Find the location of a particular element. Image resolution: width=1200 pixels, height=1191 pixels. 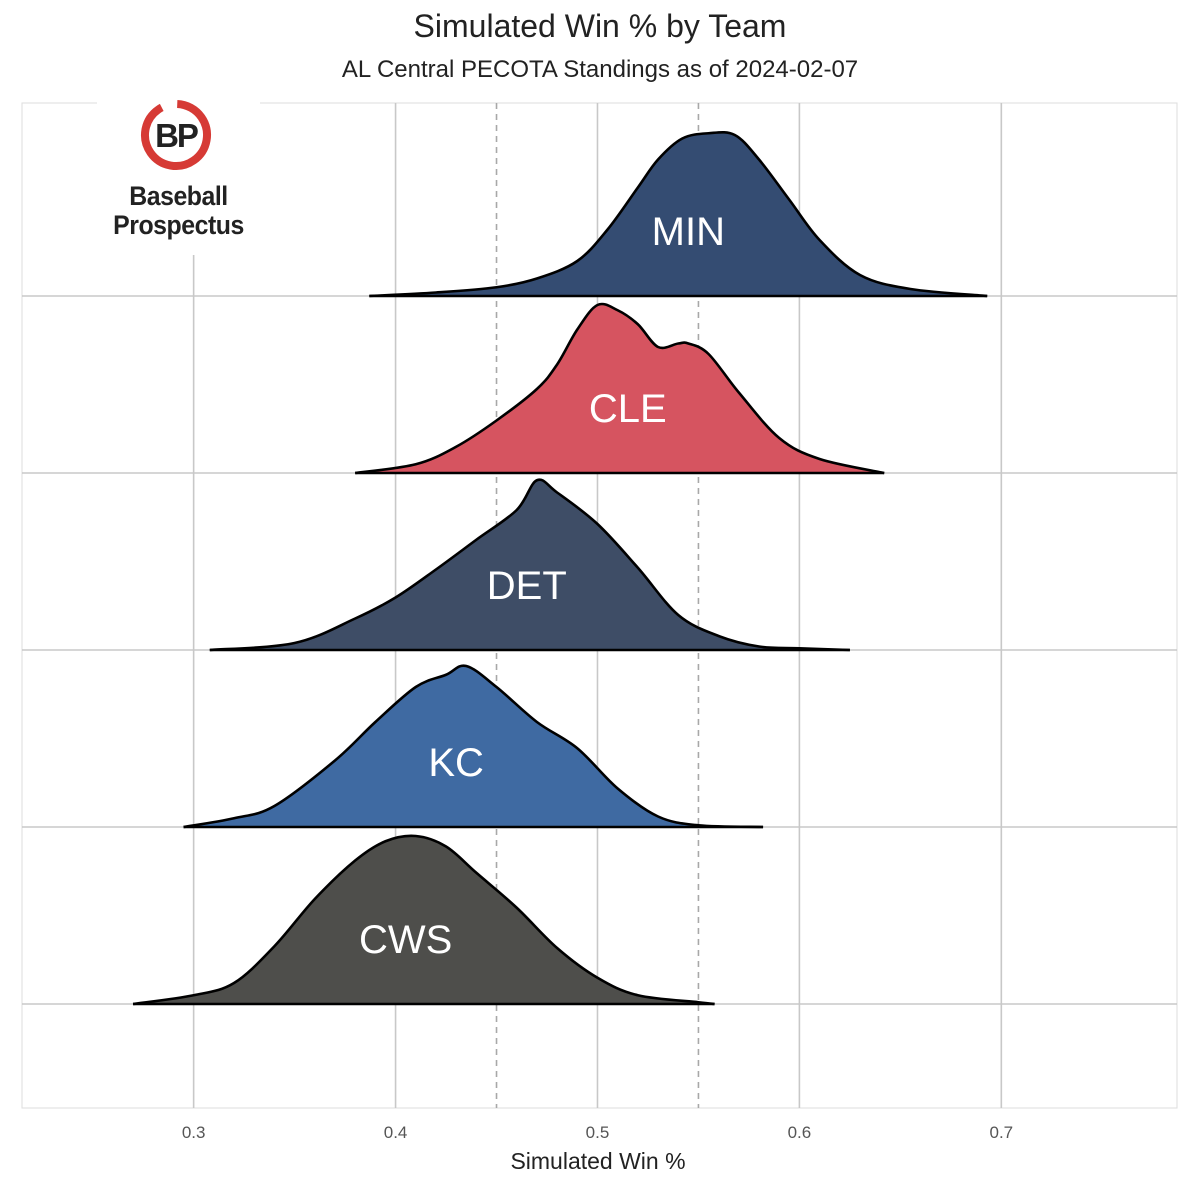

x-tick-label: 0.5 is located at coordinates (598, 1132).